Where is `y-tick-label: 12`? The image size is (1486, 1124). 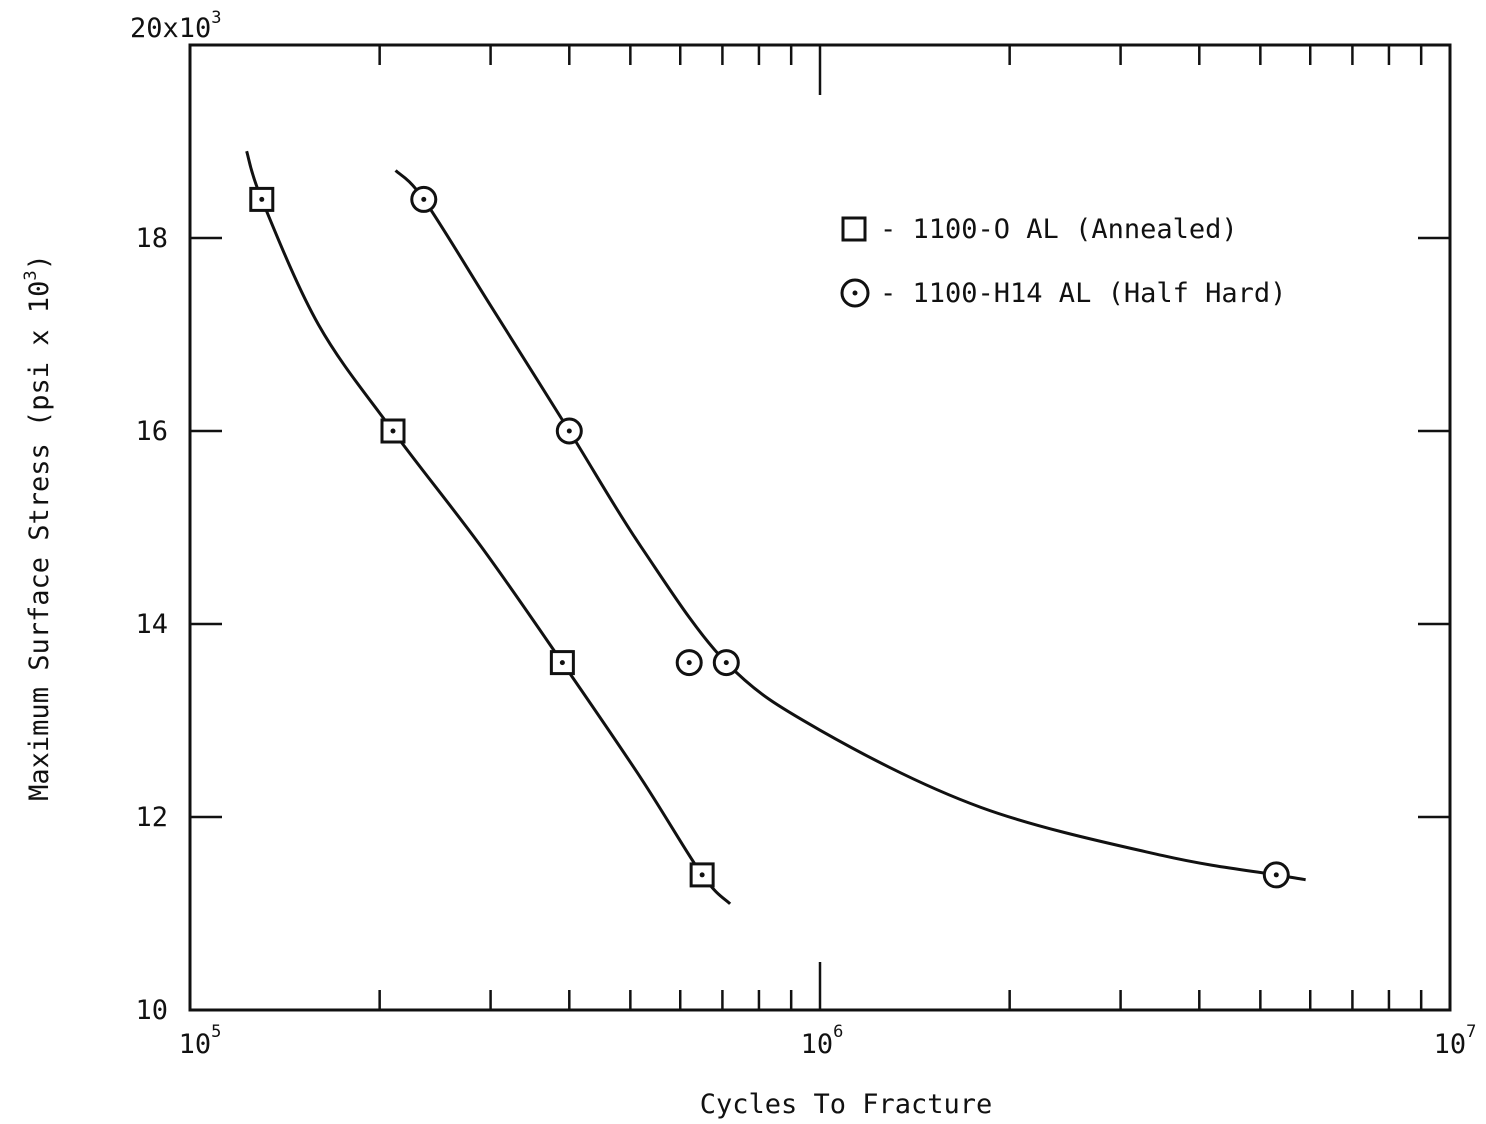
y-tick-label: 12 is located at coordinates (151, 817).